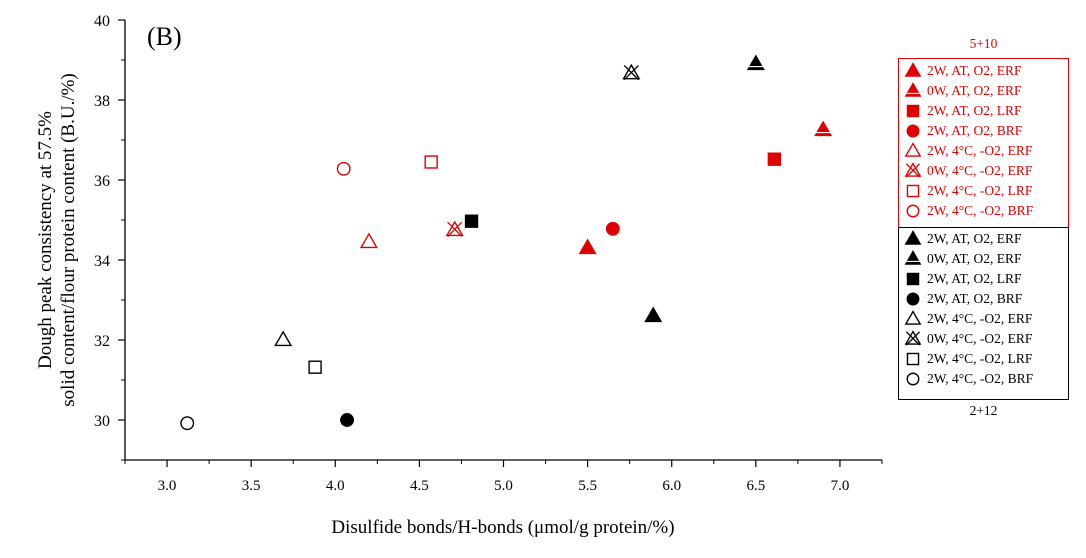  I want to click on legend-group-title-2-12: 2+12, so click(983, 410).